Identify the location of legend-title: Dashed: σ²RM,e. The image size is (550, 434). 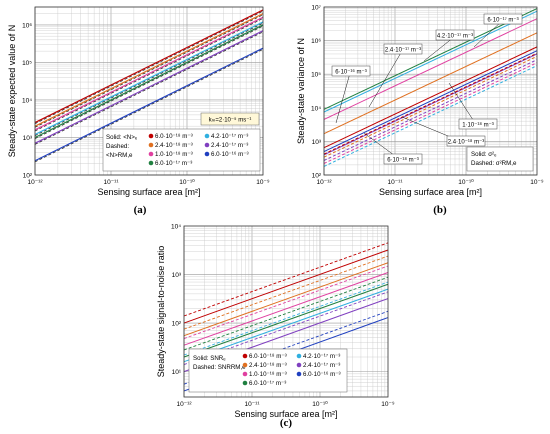
(494, 163).